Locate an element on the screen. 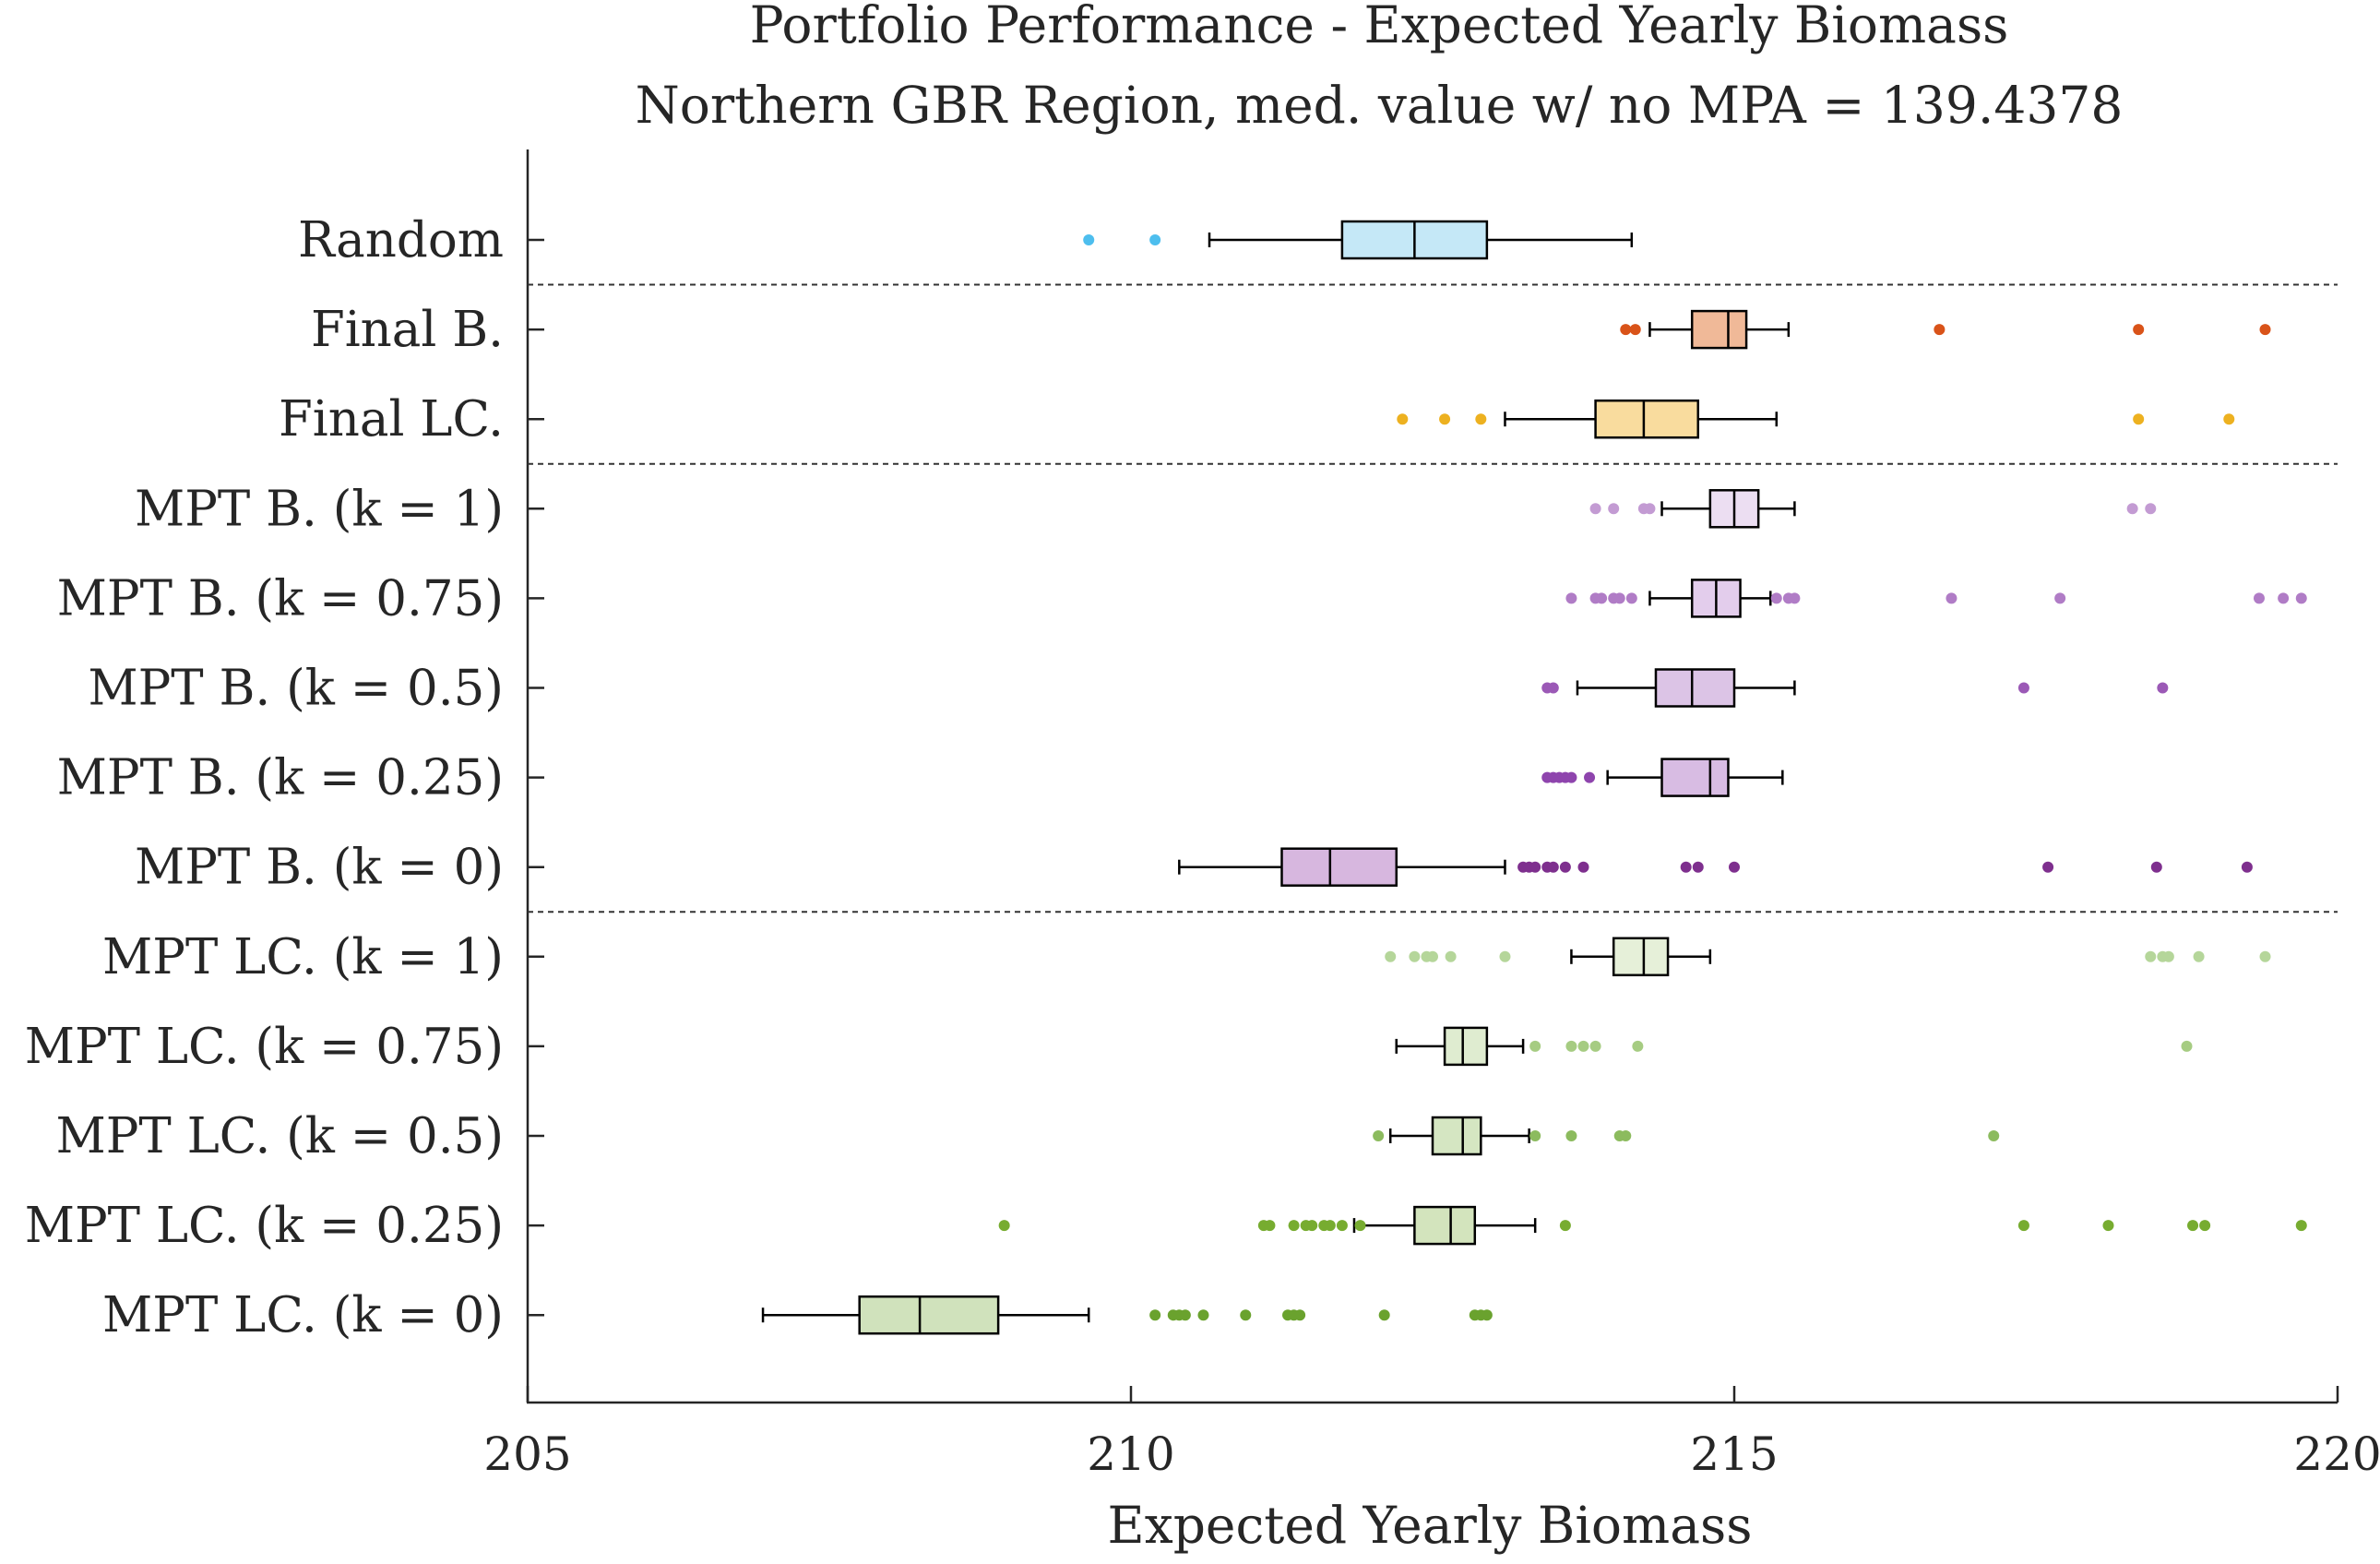 This screenshot has width=2380, height=1564. y-tick-label: MPT LC. (k = 1) is located at coordinates (303, 957).